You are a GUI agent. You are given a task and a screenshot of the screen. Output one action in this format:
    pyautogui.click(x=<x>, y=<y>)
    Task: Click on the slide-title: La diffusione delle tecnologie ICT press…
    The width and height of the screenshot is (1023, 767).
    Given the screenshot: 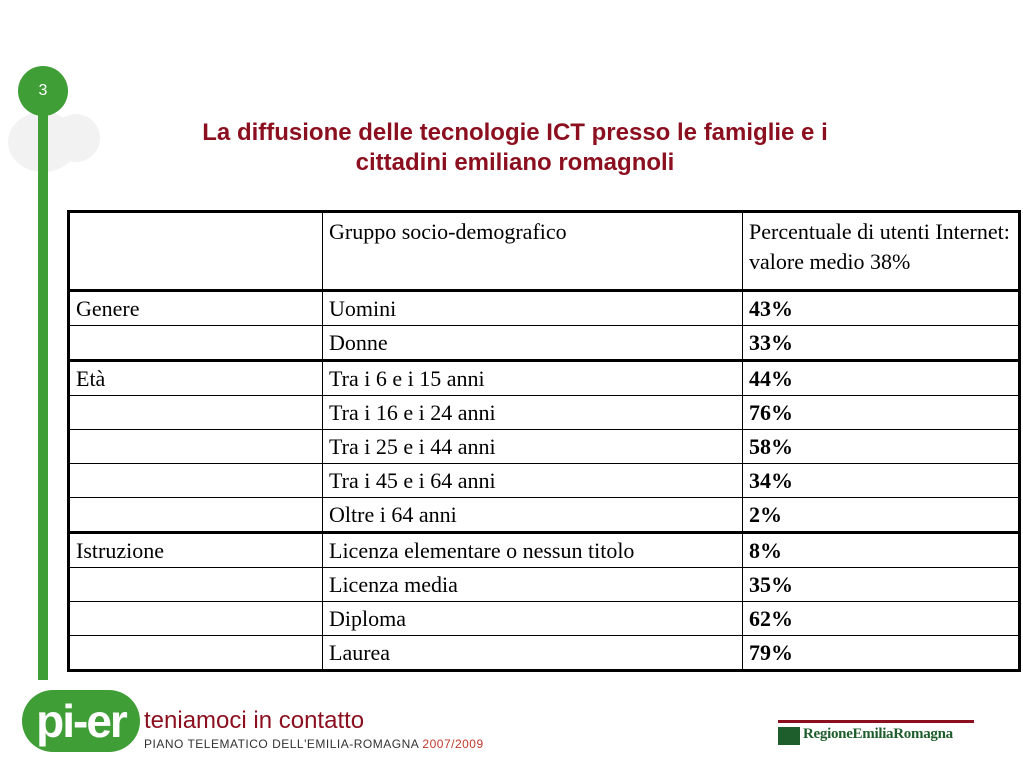 What is the action you would take?
    pyautogui.click(x=515, y=148)
    